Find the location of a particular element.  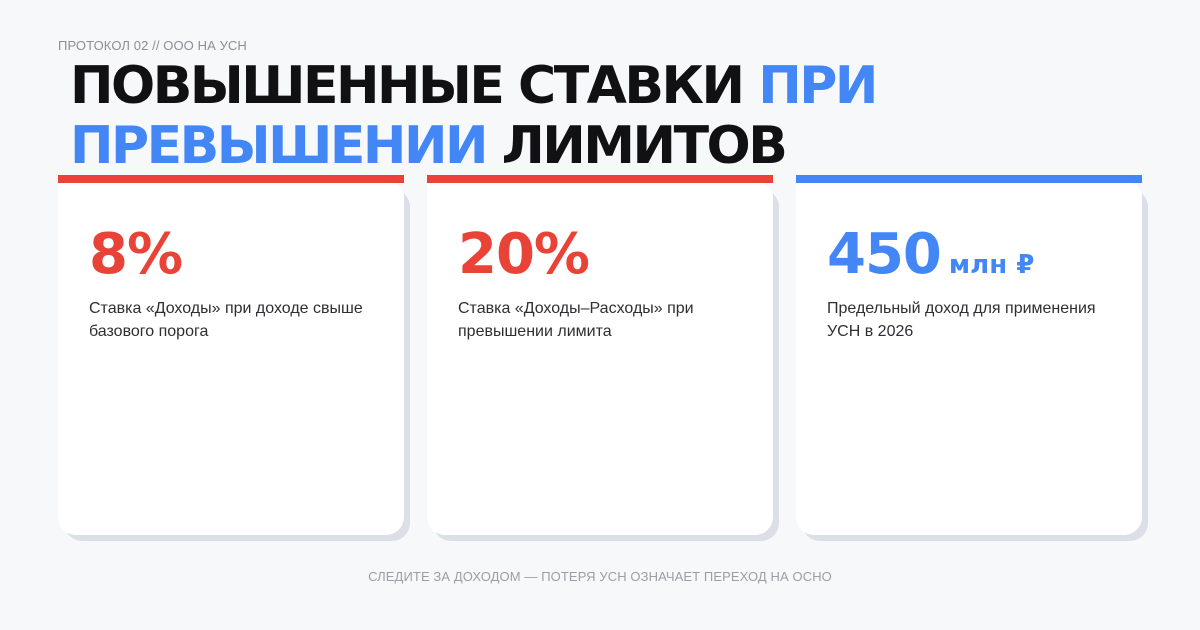

kicker-label: ПРОТОКОЛ 02 // ООО НА УСН is located at coordinates (152, 45).